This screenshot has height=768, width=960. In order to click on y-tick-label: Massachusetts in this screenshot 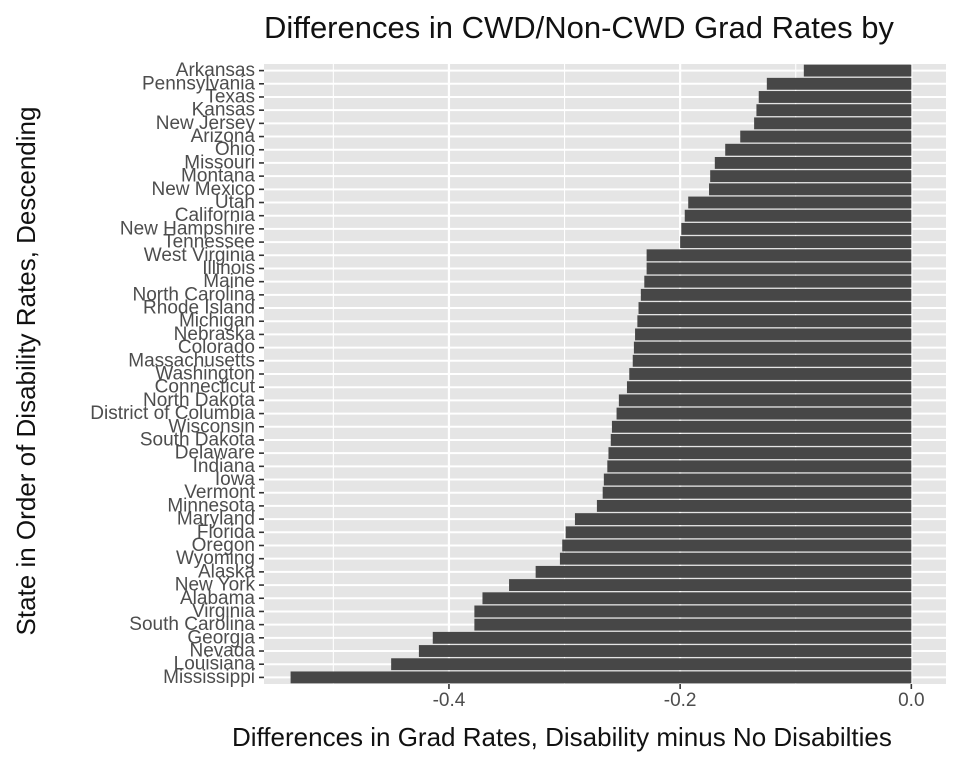, I will do `click(191, 360)`.